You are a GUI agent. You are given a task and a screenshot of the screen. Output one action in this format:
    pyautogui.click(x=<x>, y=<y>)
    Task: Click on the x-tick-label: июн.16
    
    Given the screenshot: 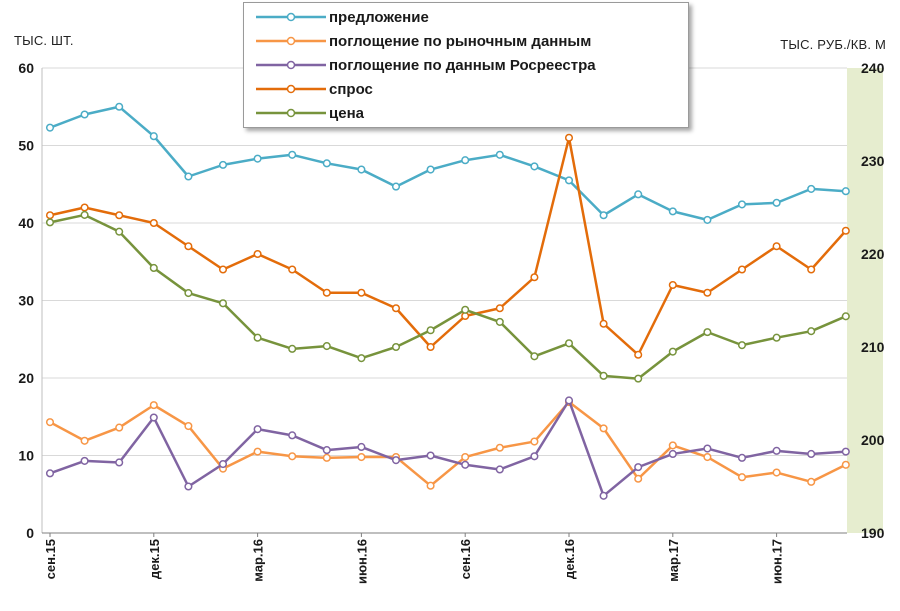 What is the action you would take?
    pyautogui.click(x=361, y=561)
    